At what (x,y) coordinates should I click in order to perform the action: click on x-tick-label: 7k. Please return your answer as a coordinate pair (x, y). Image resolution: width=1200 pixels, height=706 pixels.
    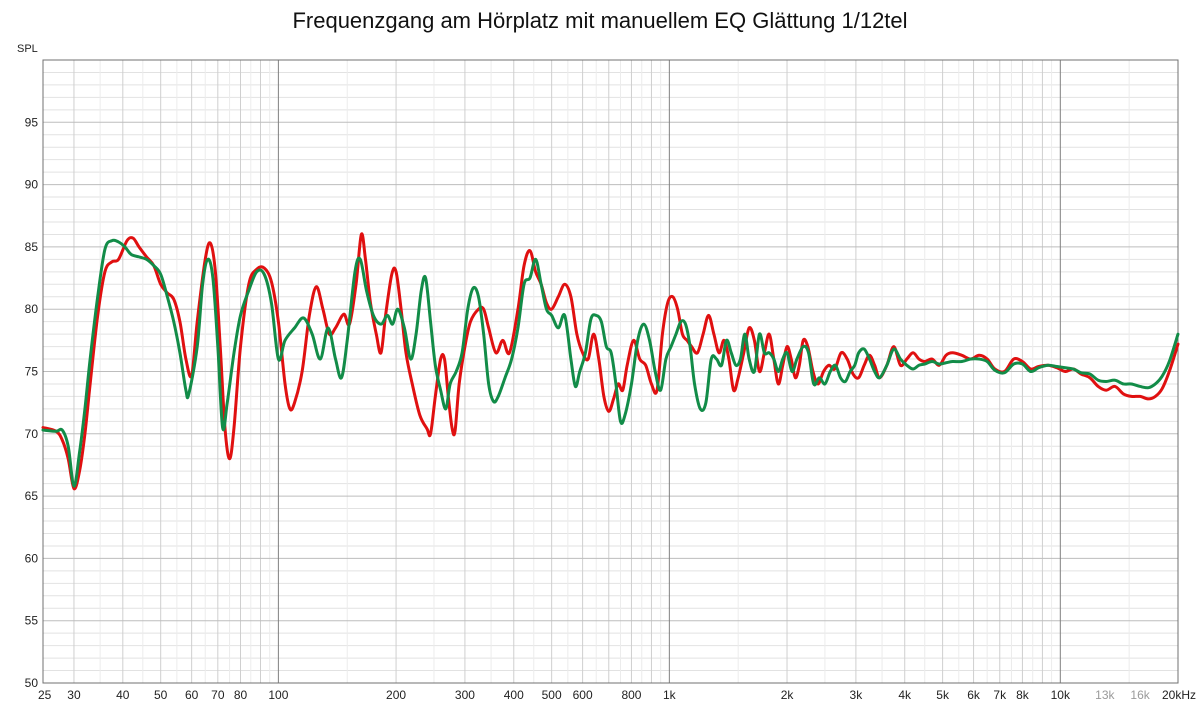
    Looking at the image, I should click on (1000, 695).